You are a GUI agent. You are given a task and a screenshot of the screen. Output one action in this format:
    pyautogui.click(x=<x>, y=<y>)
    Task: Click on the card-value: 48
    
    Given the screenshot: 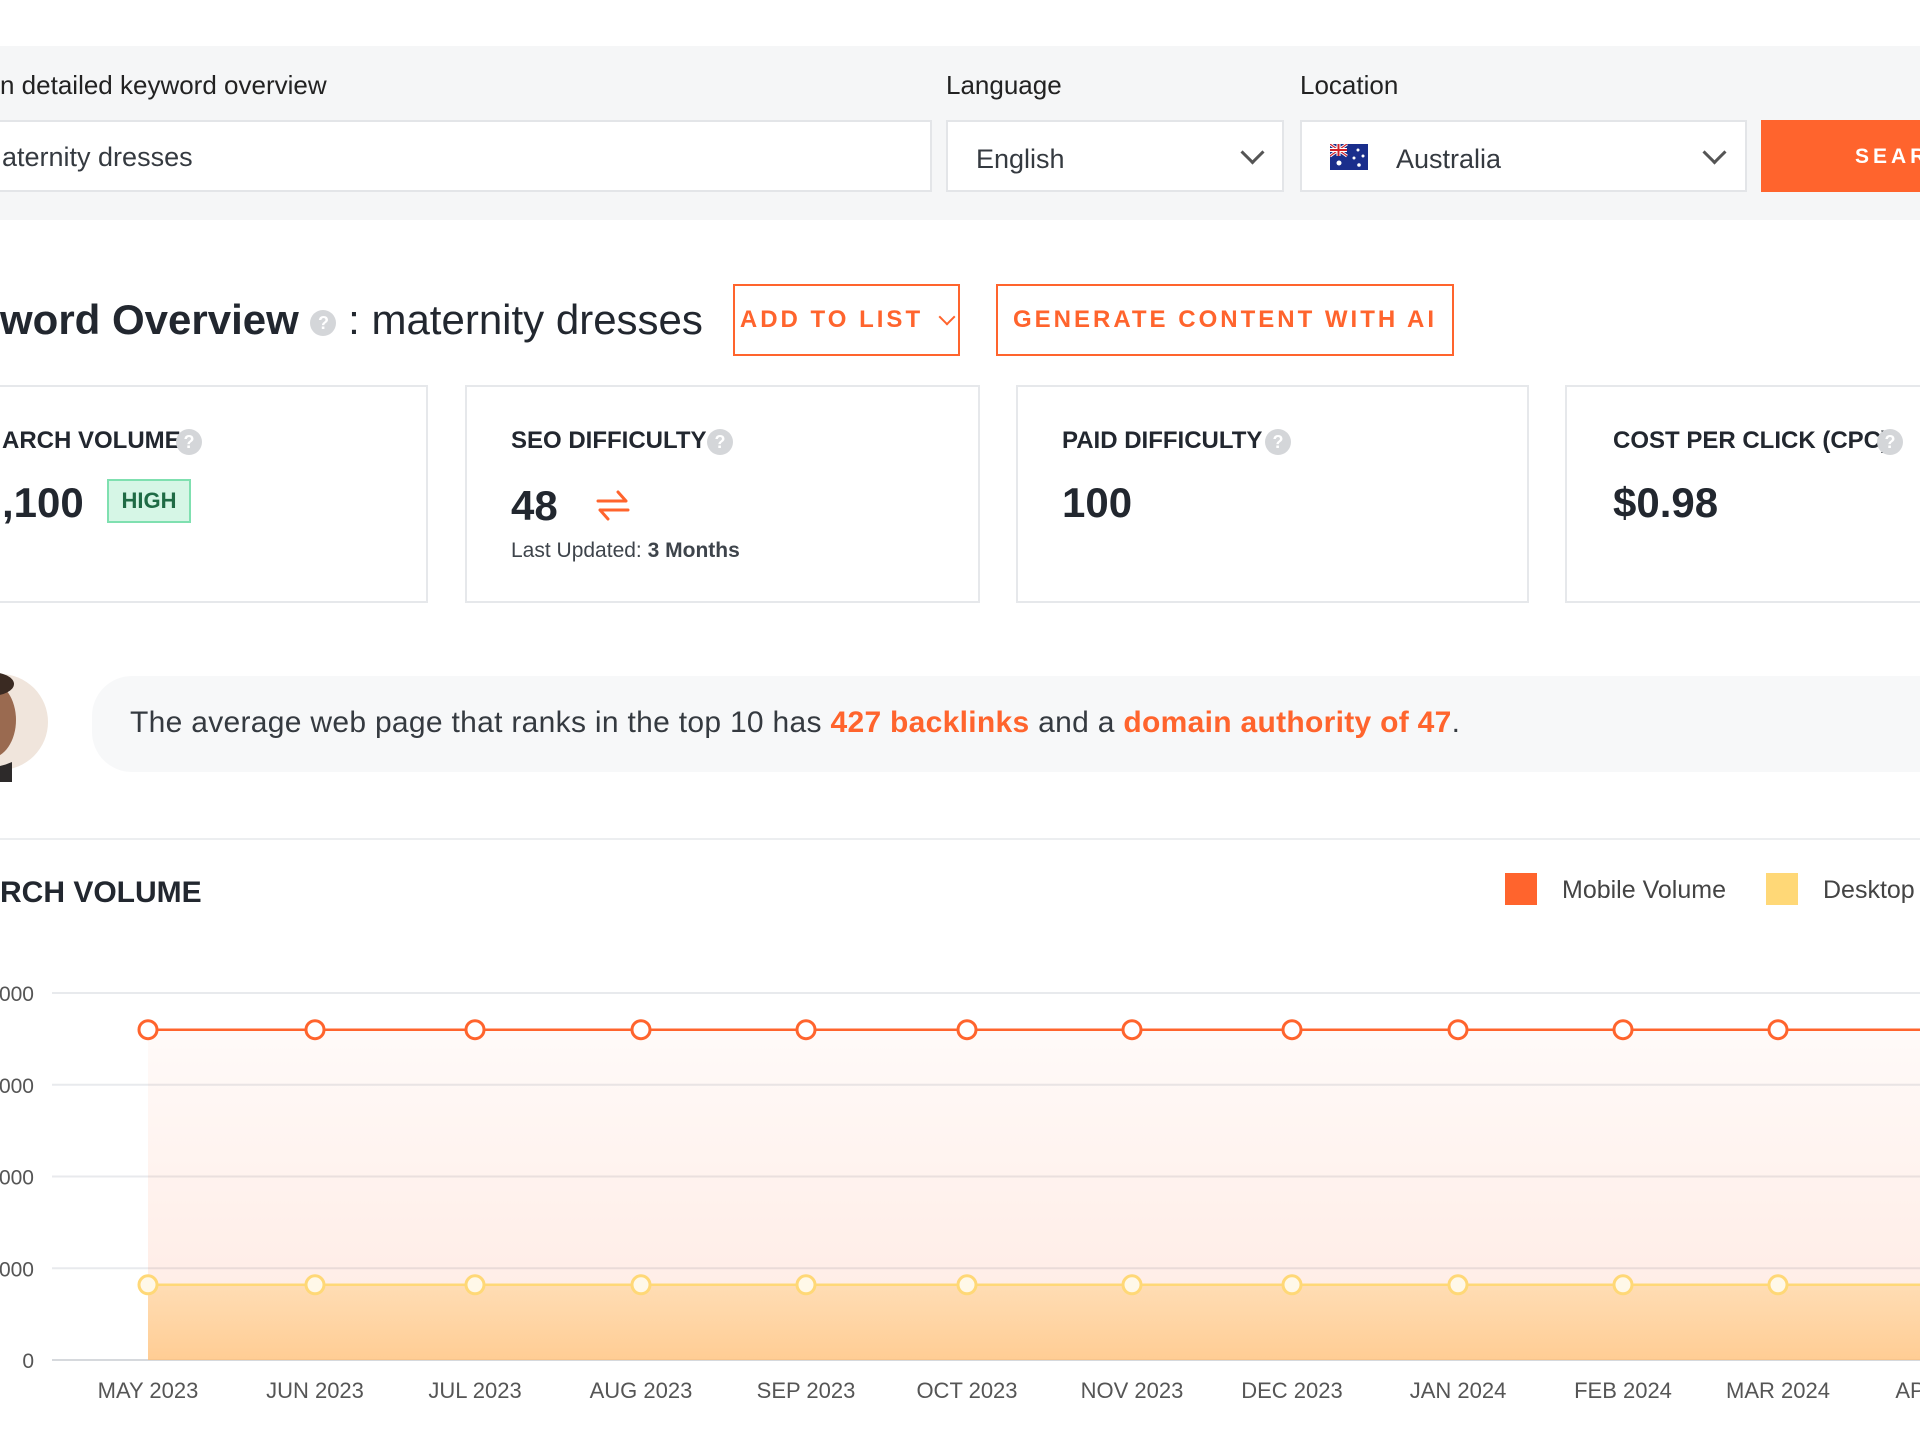 What is the action you would take?
    pyautogui.click(x=534, y=505)
    